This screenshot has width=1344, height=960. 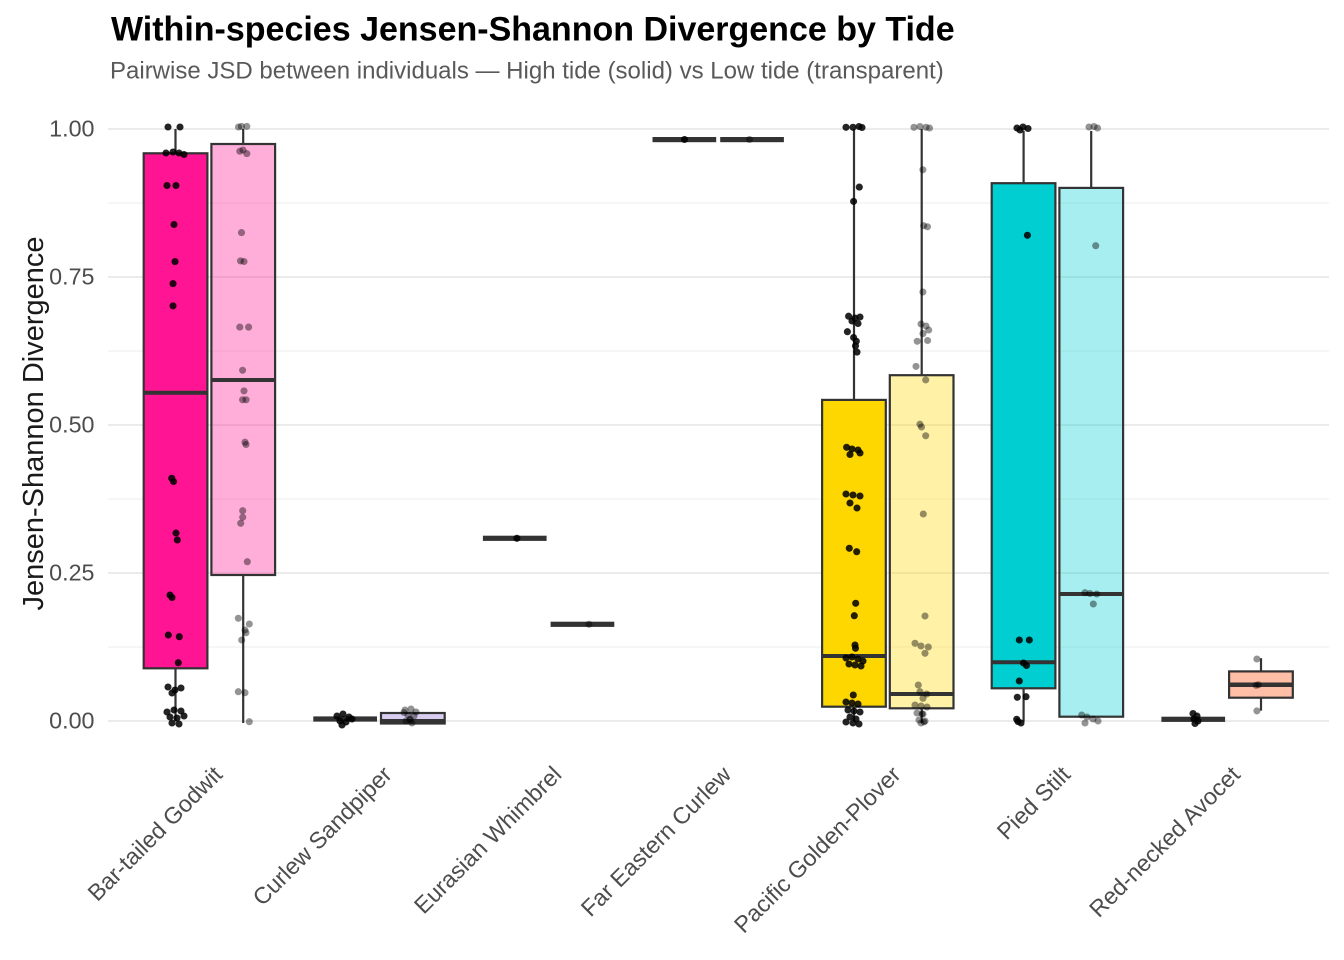 I want to click on svg-text: 0.25, so click(x=71, y=573).